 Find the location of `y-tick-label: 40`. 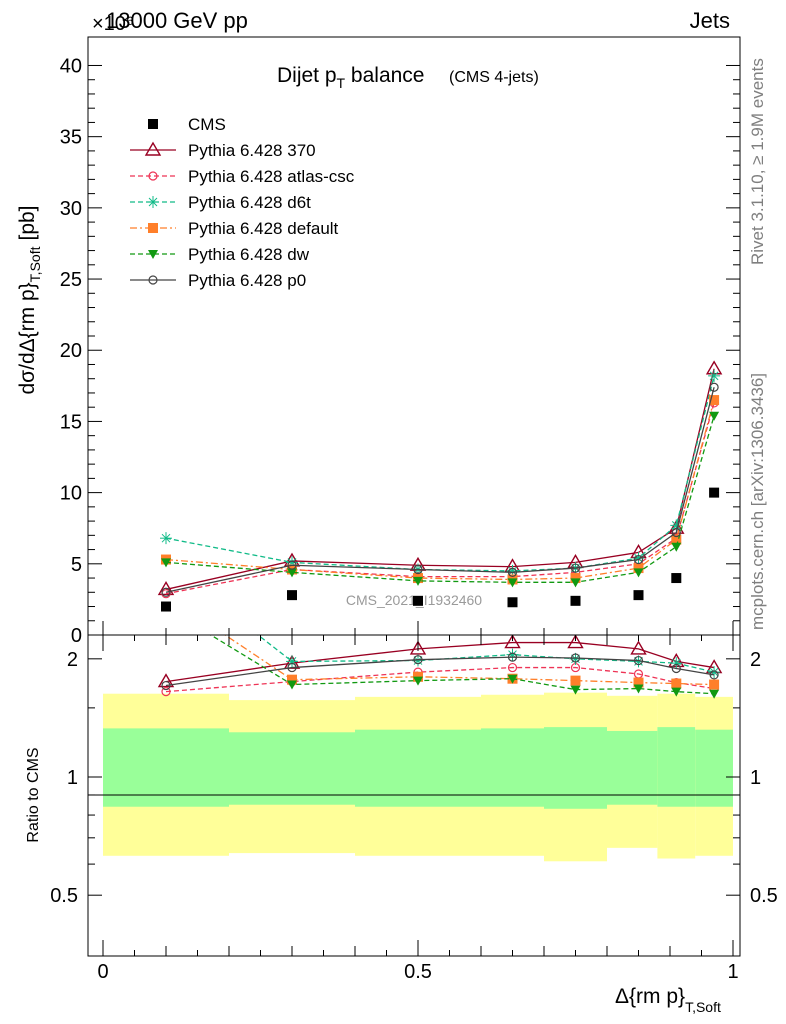

y-tick-label: 40 is located at coordinates (71, 66).